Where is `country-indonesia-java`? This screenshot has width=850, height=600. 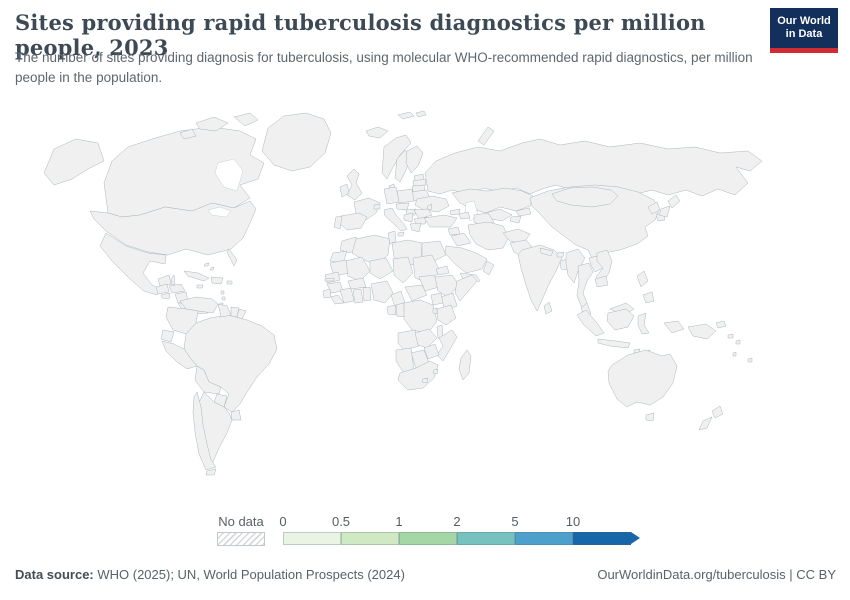 country-indonesia-java is located at coordinates (614, 343).